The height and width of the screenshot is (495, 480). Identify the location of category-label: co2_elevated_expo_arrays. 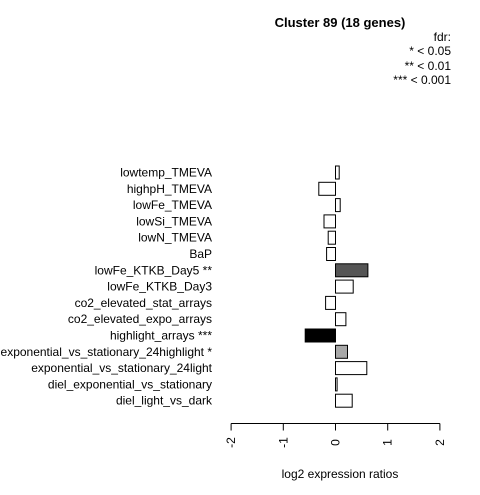
(140, 319).